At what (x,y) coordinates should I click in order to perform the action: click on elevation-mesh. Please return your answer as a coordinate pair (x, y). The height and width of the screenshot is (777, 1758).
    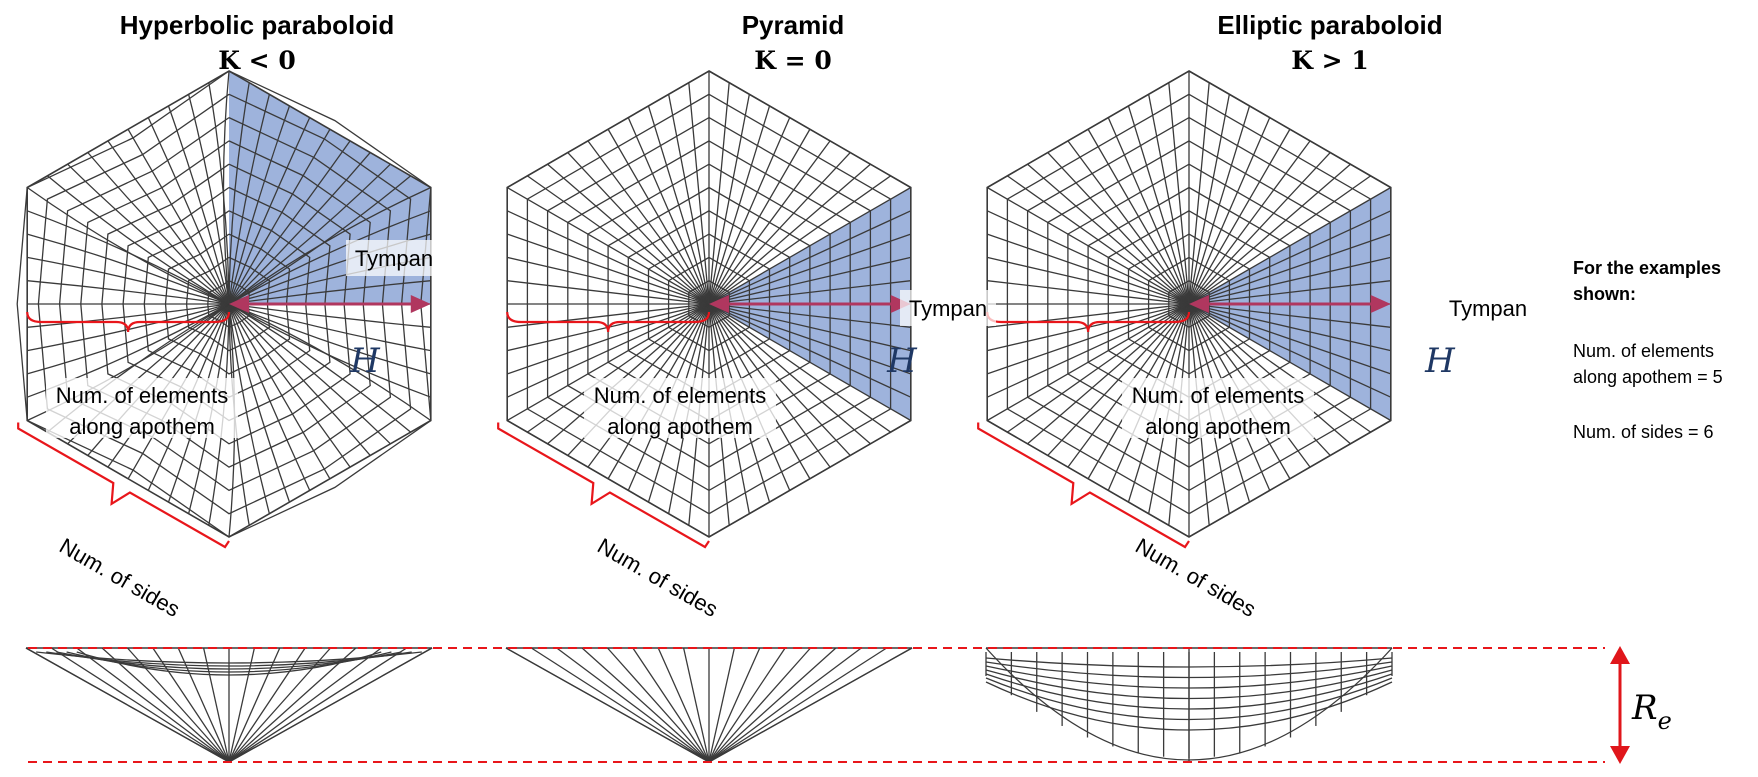
    Looking at the image, I should click on (709, 705).